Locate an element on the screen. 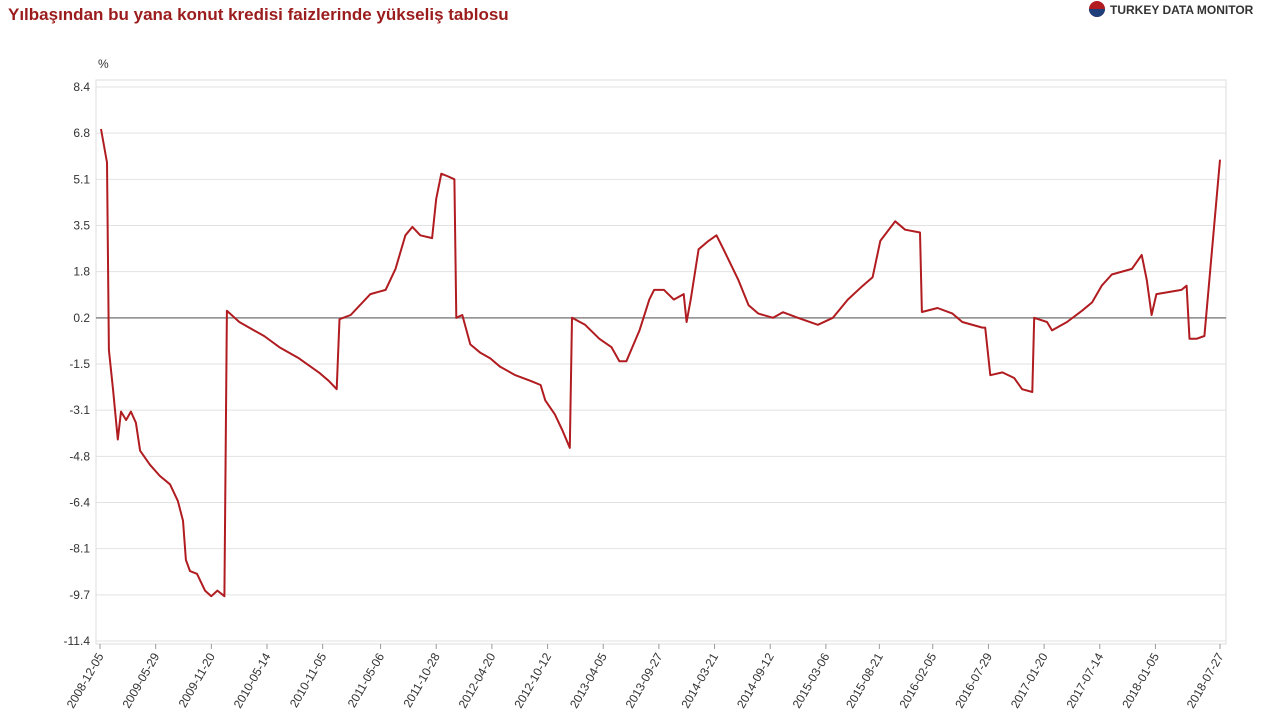  x-tick-label: 2018-07-27 is located at coordinates (1205, 680).